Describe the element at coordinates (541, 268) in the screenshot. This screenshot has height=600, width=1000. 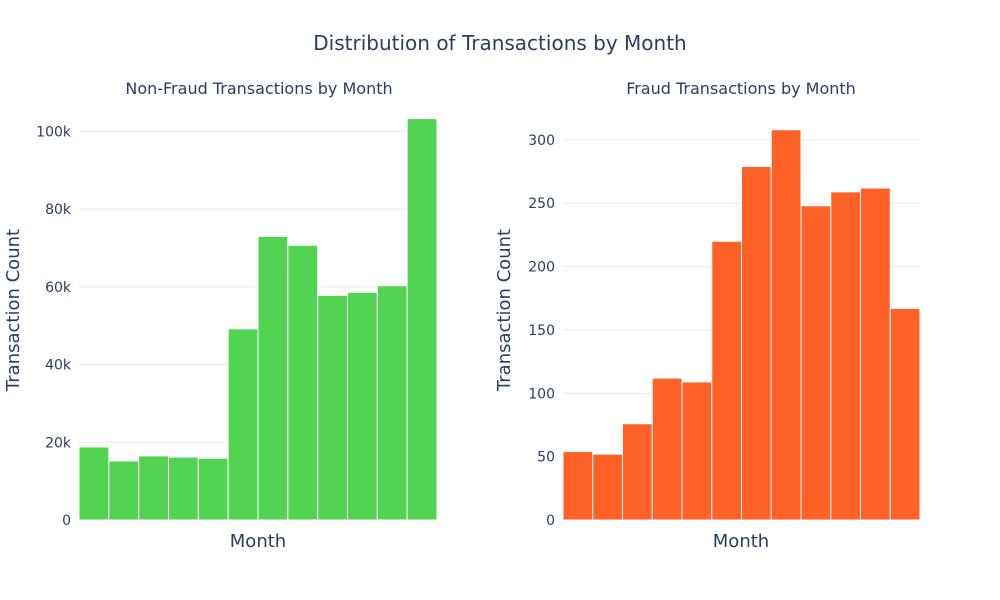
I see `y-tick-label-fraud: 200` at that location.